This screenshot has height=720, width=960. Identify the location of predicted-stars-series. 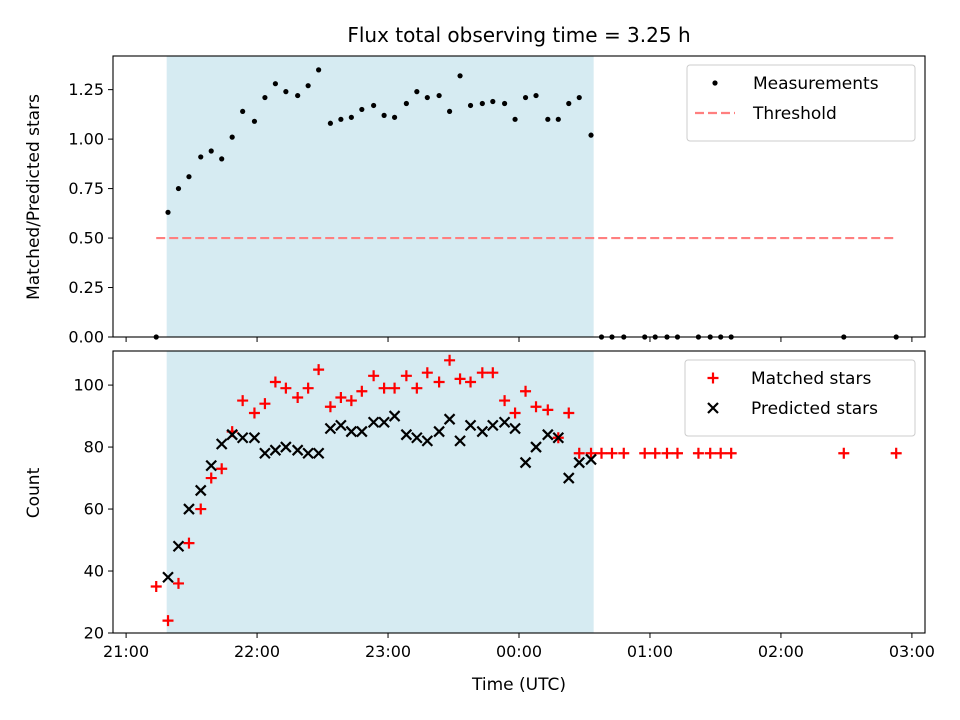
(379, 496).